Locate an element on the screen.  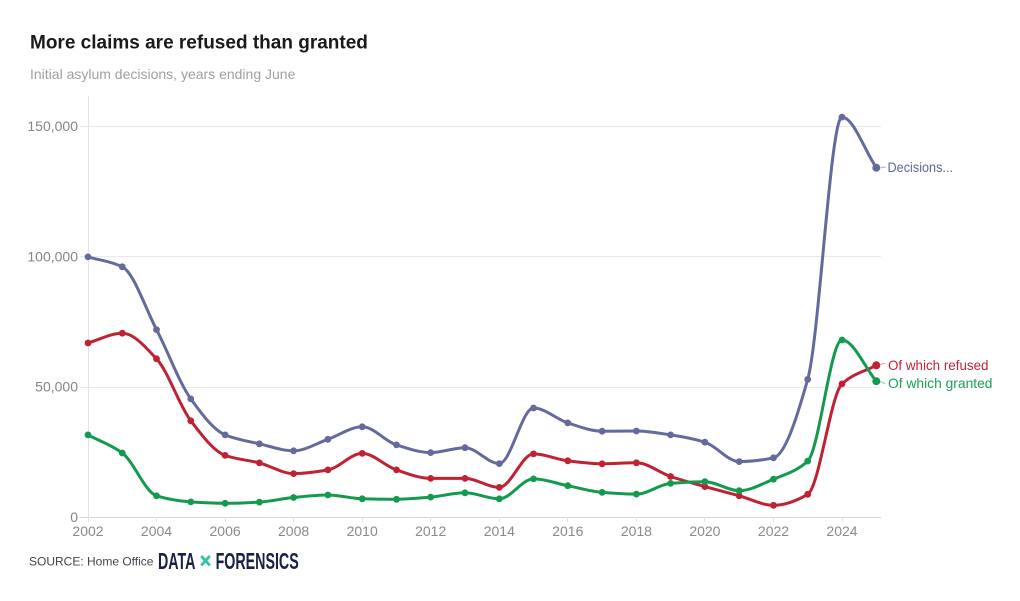
svg-text: DATA is located at coordinates (177, 562).